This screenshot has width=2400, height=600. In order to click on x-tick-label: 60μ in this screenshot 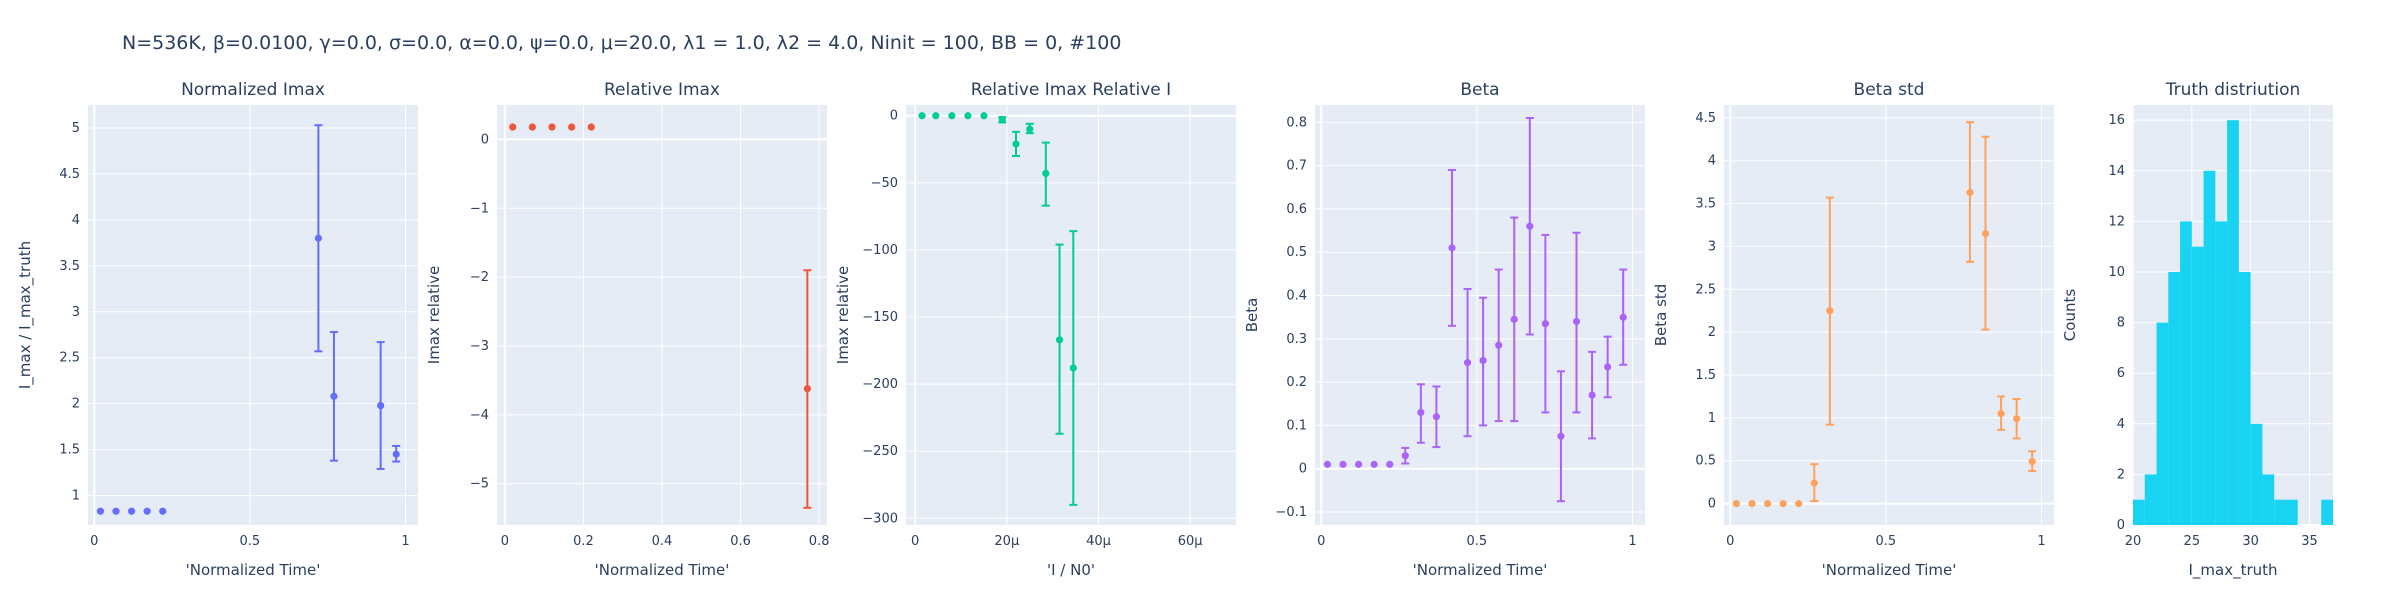, I will do `click(1190, 541)`.